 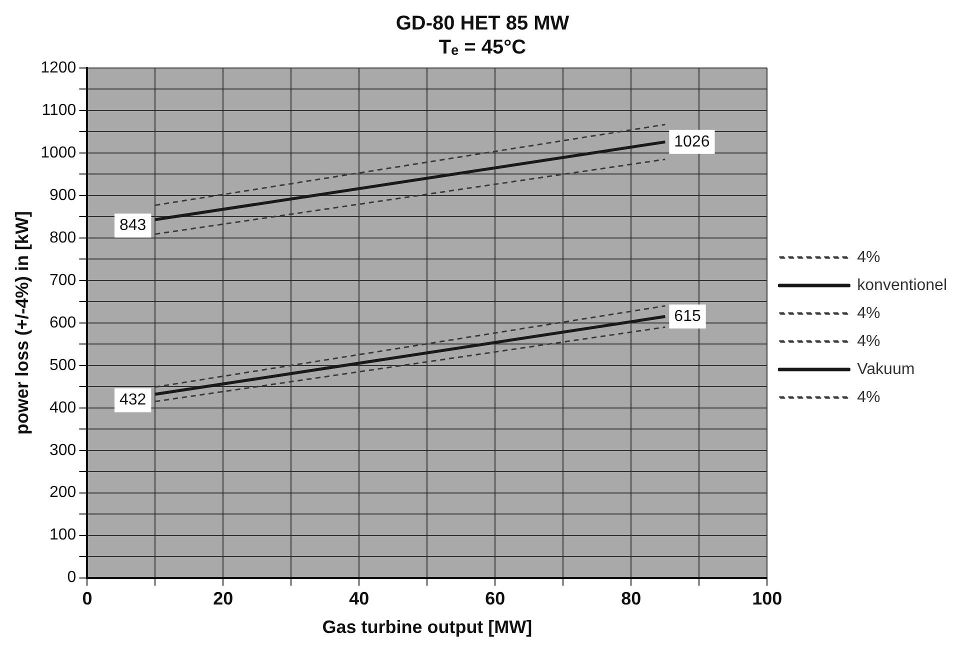 What do you see at coordinates (687, 316) in the screenshot?
I see `data-label: 615` at bounding box center [687, 316].